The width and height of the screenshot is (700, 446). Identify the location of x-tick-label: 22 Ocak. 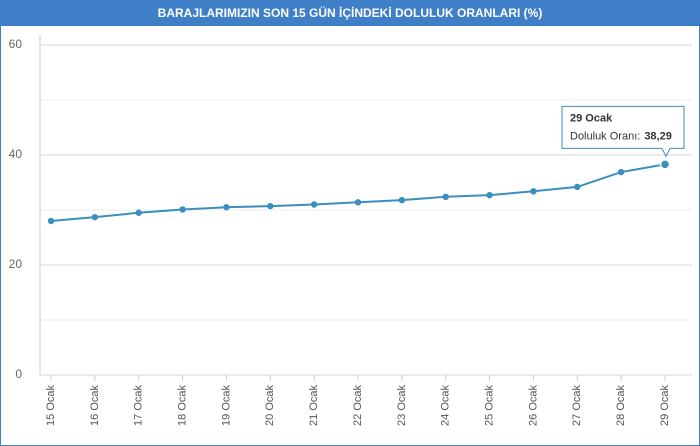
(358, 405).